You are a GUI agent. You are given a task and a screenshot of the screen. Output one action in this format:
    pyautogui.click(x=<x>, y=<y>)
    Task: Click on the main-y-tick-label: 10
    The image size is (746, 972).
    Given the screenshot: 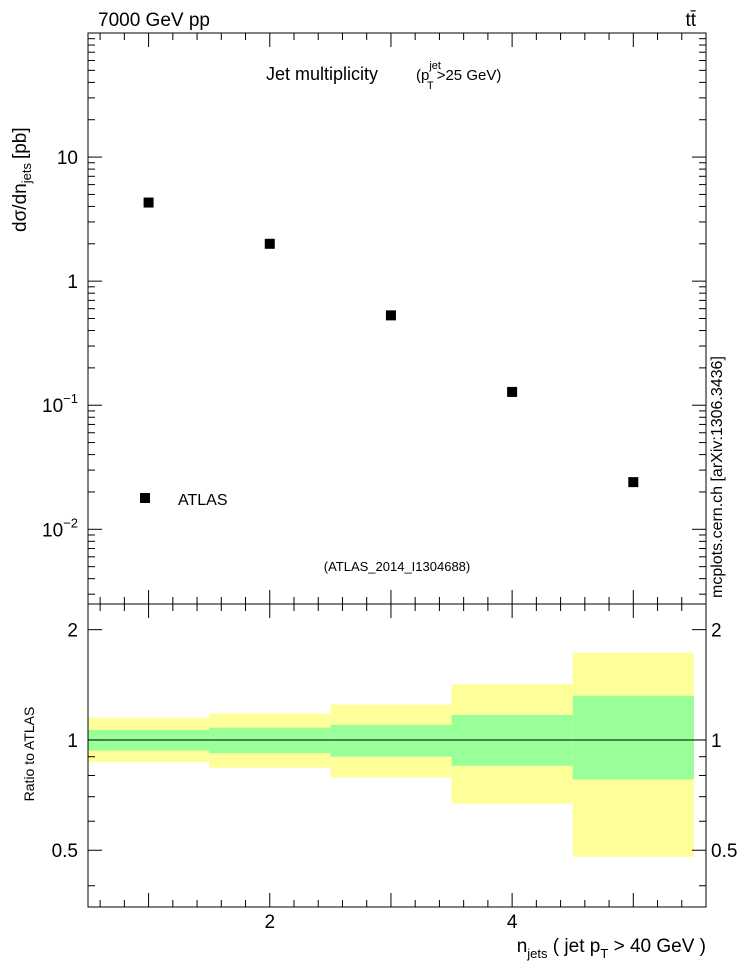 What is the action you would take?
    pyautogui.click(x=67, y=158)
    